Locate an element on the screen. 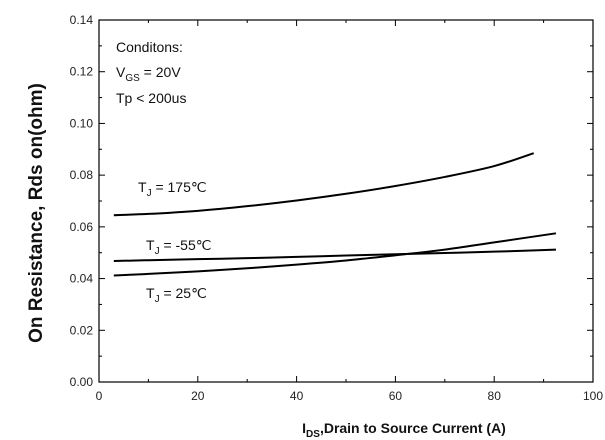 The height and width of the screenshot is (440, 605). label-175c: TJ = 175℃ is located at coordinates (172, 189).